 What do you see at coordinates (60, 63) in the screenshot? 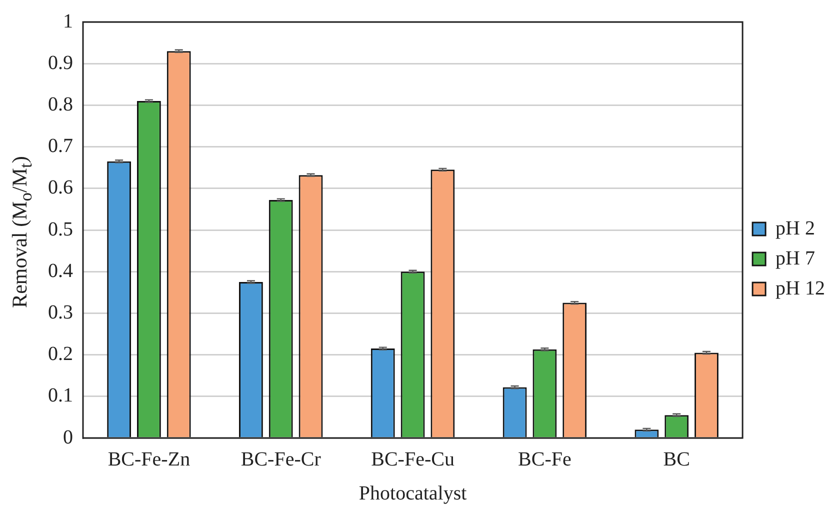
I see `y-tick-label: 0.9` at bounding box center [60, 63].